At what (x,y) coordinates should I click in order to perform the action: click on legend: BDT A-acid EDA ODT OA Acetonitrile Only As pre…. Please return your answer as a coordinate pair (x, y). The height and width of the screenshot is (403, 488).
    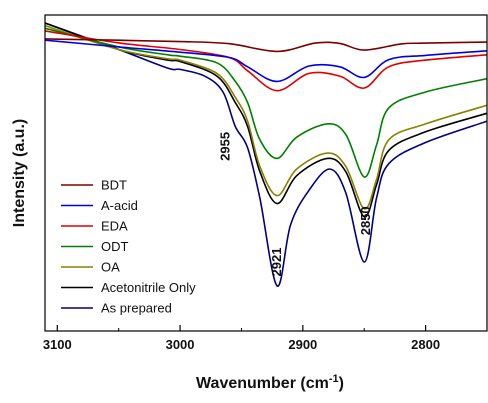
    Looking at the image, I should click on (128, 247).